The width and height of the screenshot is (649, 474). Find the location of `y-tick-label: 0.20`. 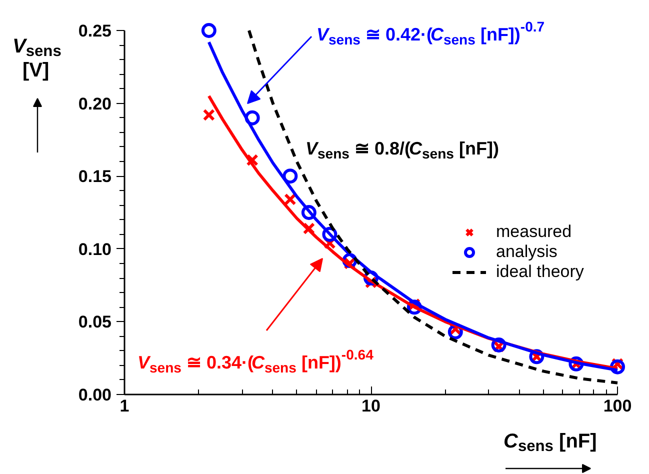

y-tick-label: 0.20 is located at coordinates (95, 104).